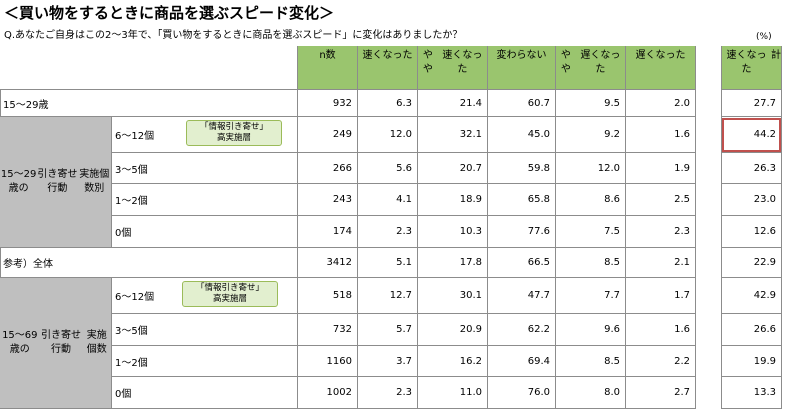  Describe the element at coordinates (388, 68) in the screenshot. I see `column-header: 速くなった` at that location.